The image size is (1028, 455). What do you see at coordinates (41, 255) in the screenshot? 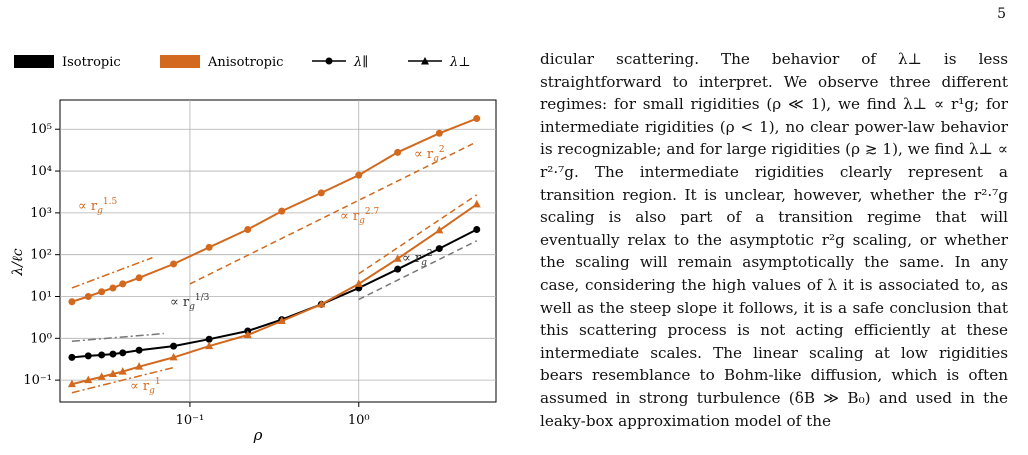
I see `y-tick-label-3: 10²` at bounding box center [41, 255].